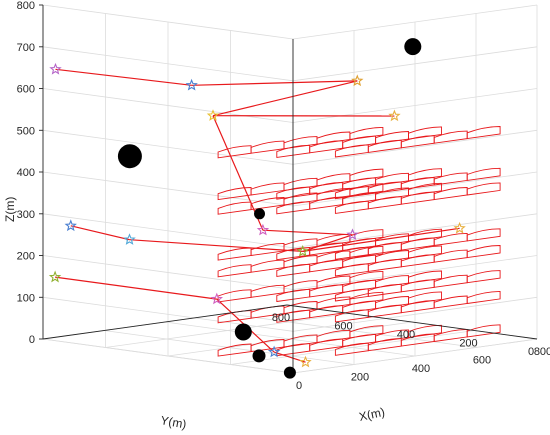 This screenshot has height=435, width=550. Describe the element at coordinates (10, 209) in the screenshot. I see `z-axis-label: Z(m)` at that location.